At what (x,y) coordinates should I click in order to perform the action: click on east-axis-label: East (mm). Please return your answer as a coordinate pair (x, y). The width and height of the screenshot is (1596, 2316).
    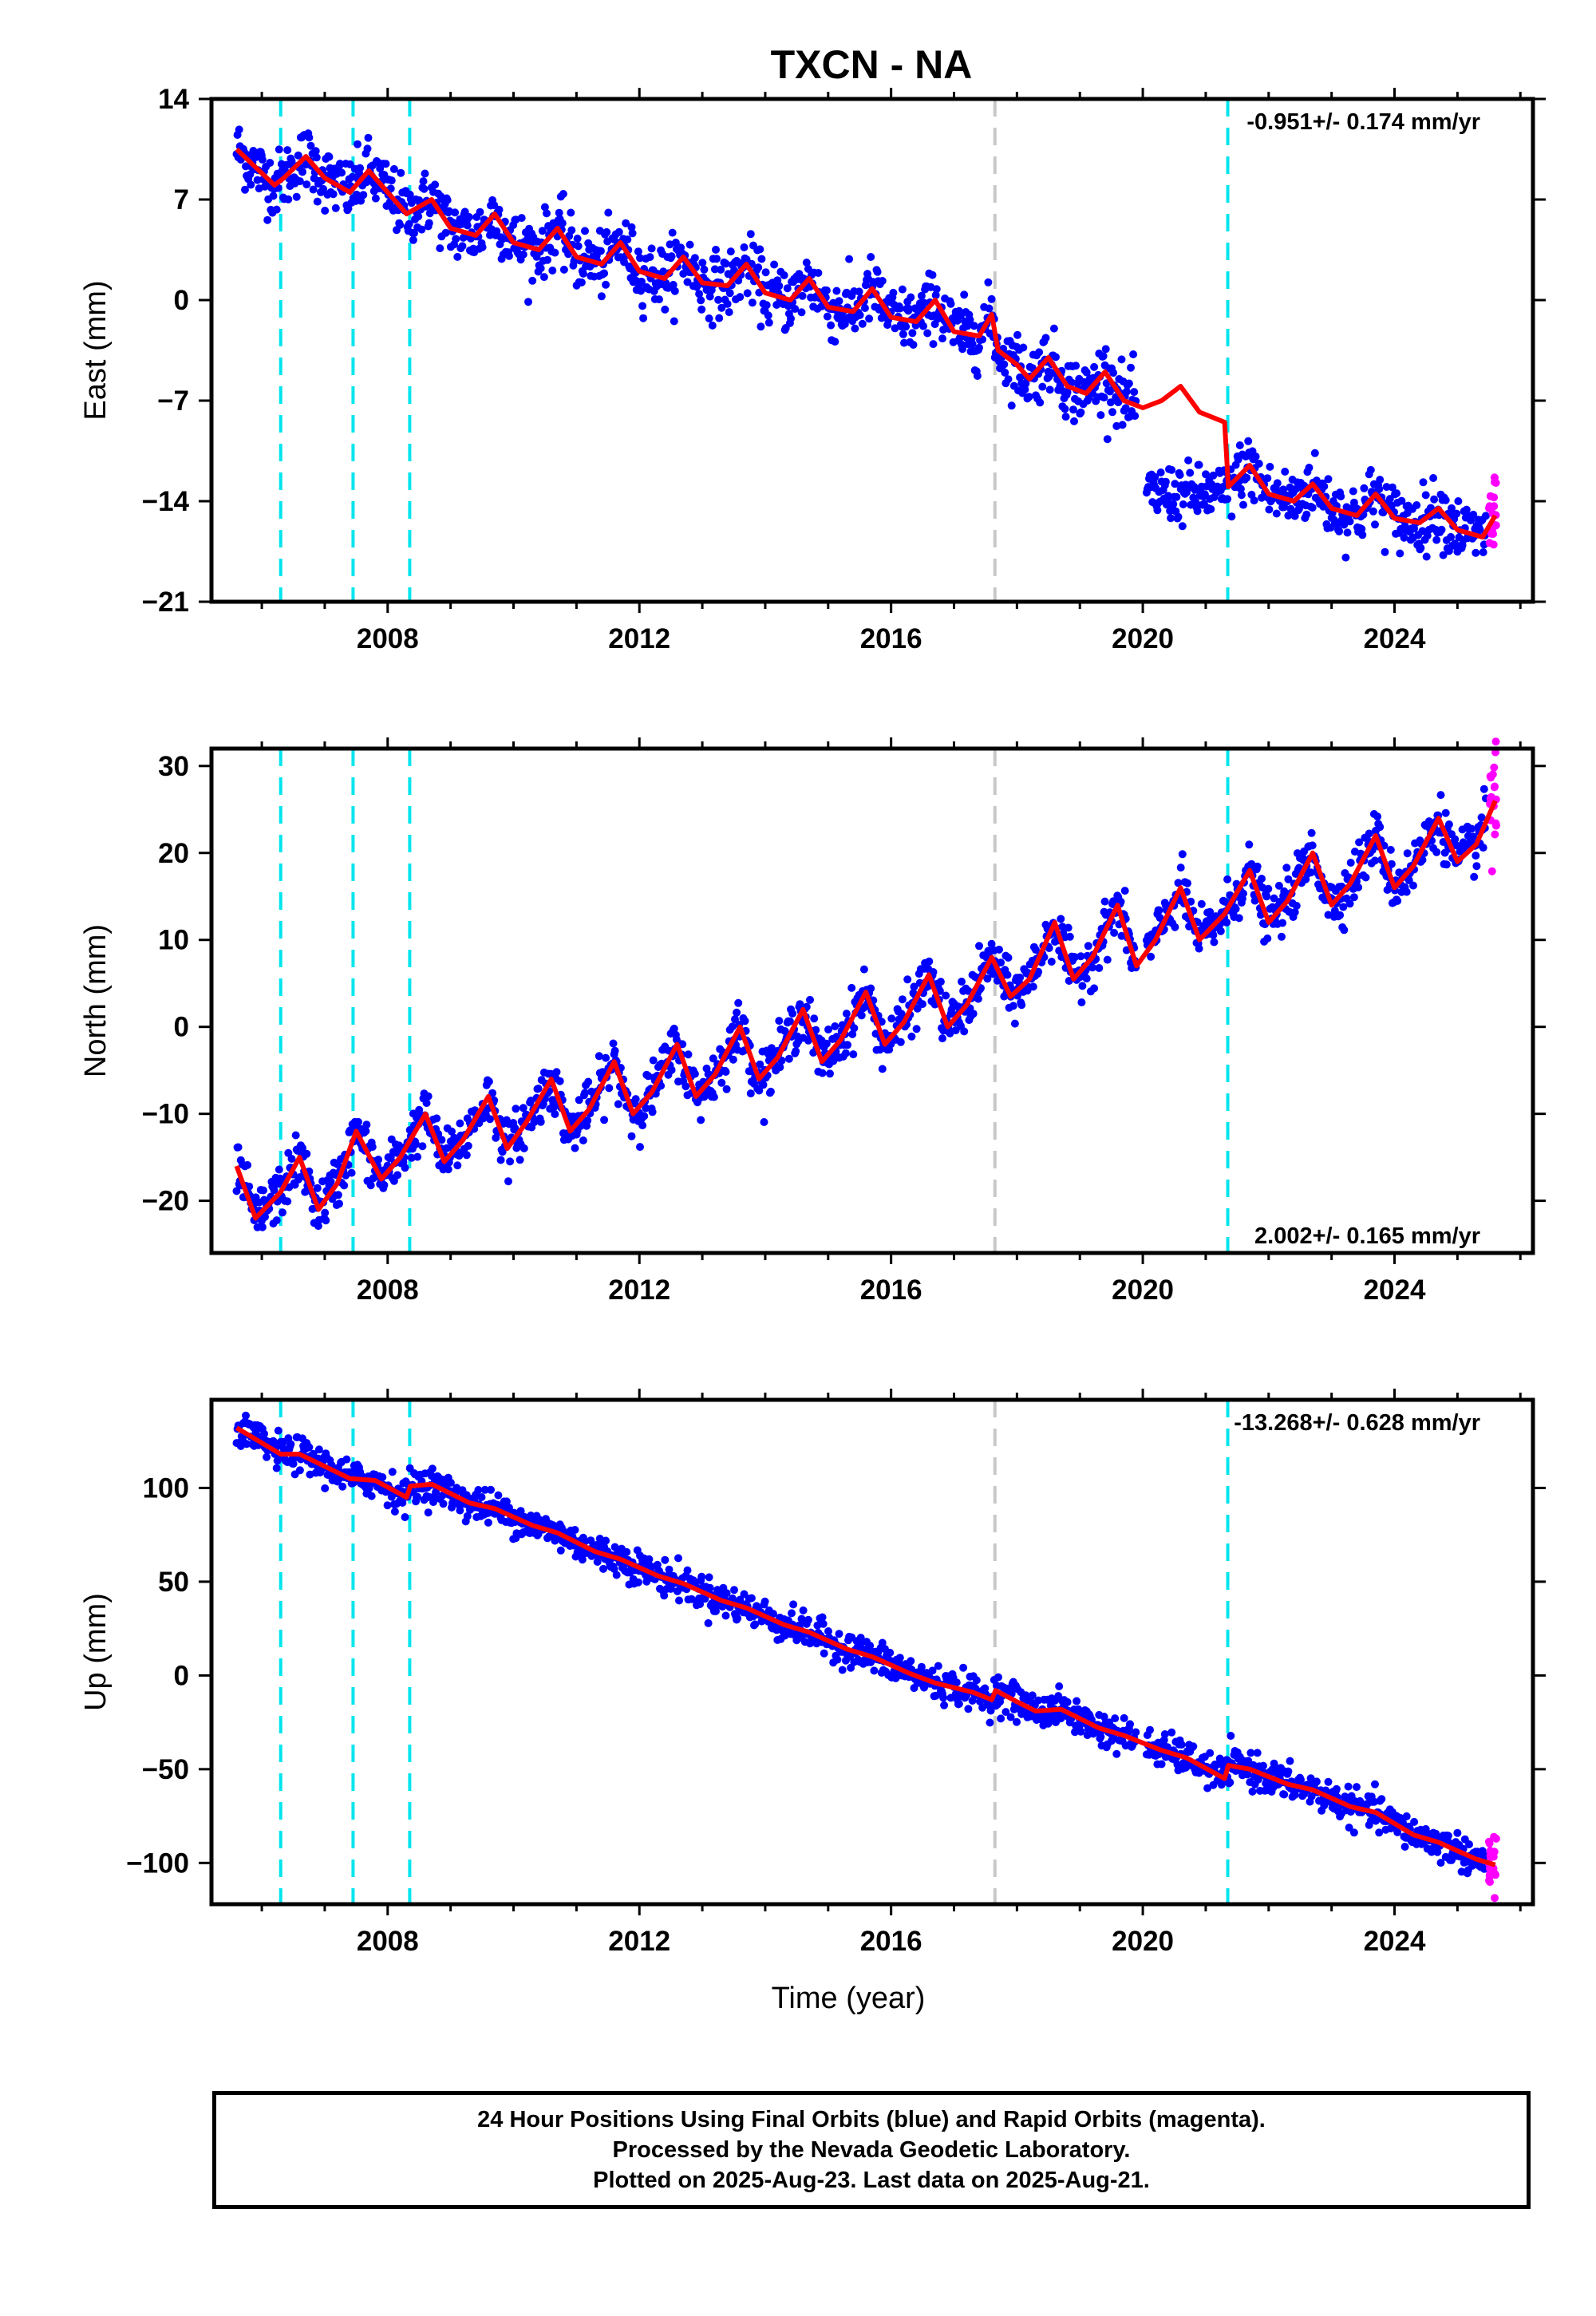
    Looking at the image, I should click on (96, 350).